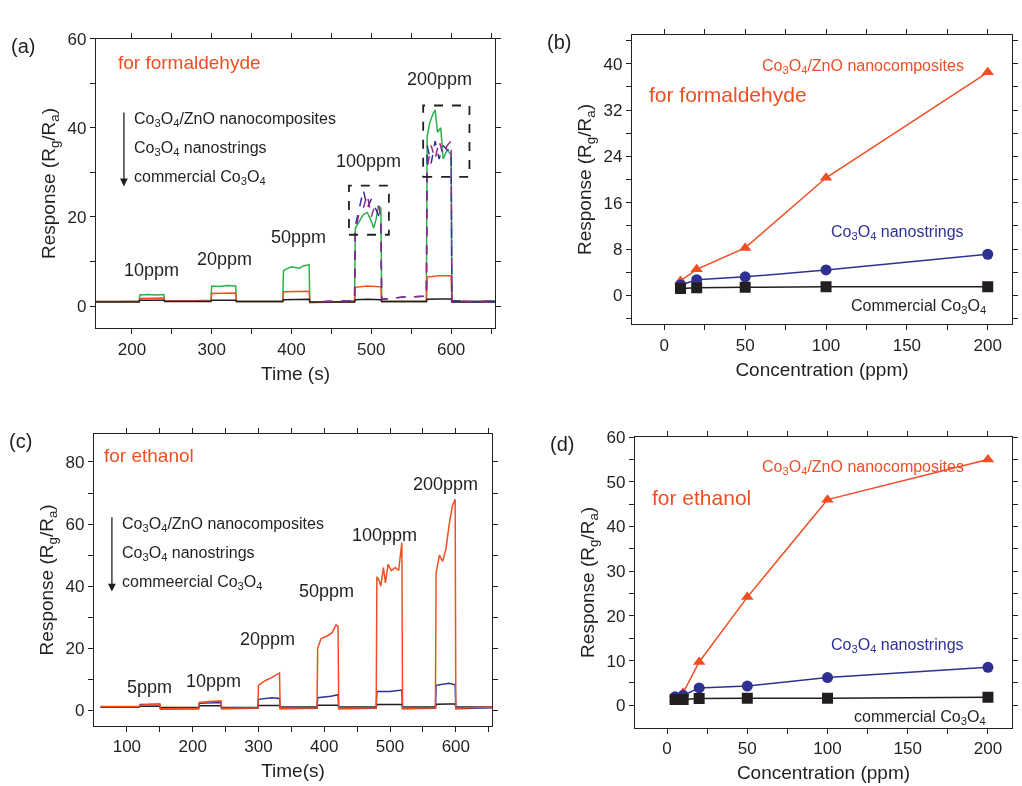 The height and width of the screenshot is (786, 1022). I want to click on y-tick-label: 50, so click(616, 482).